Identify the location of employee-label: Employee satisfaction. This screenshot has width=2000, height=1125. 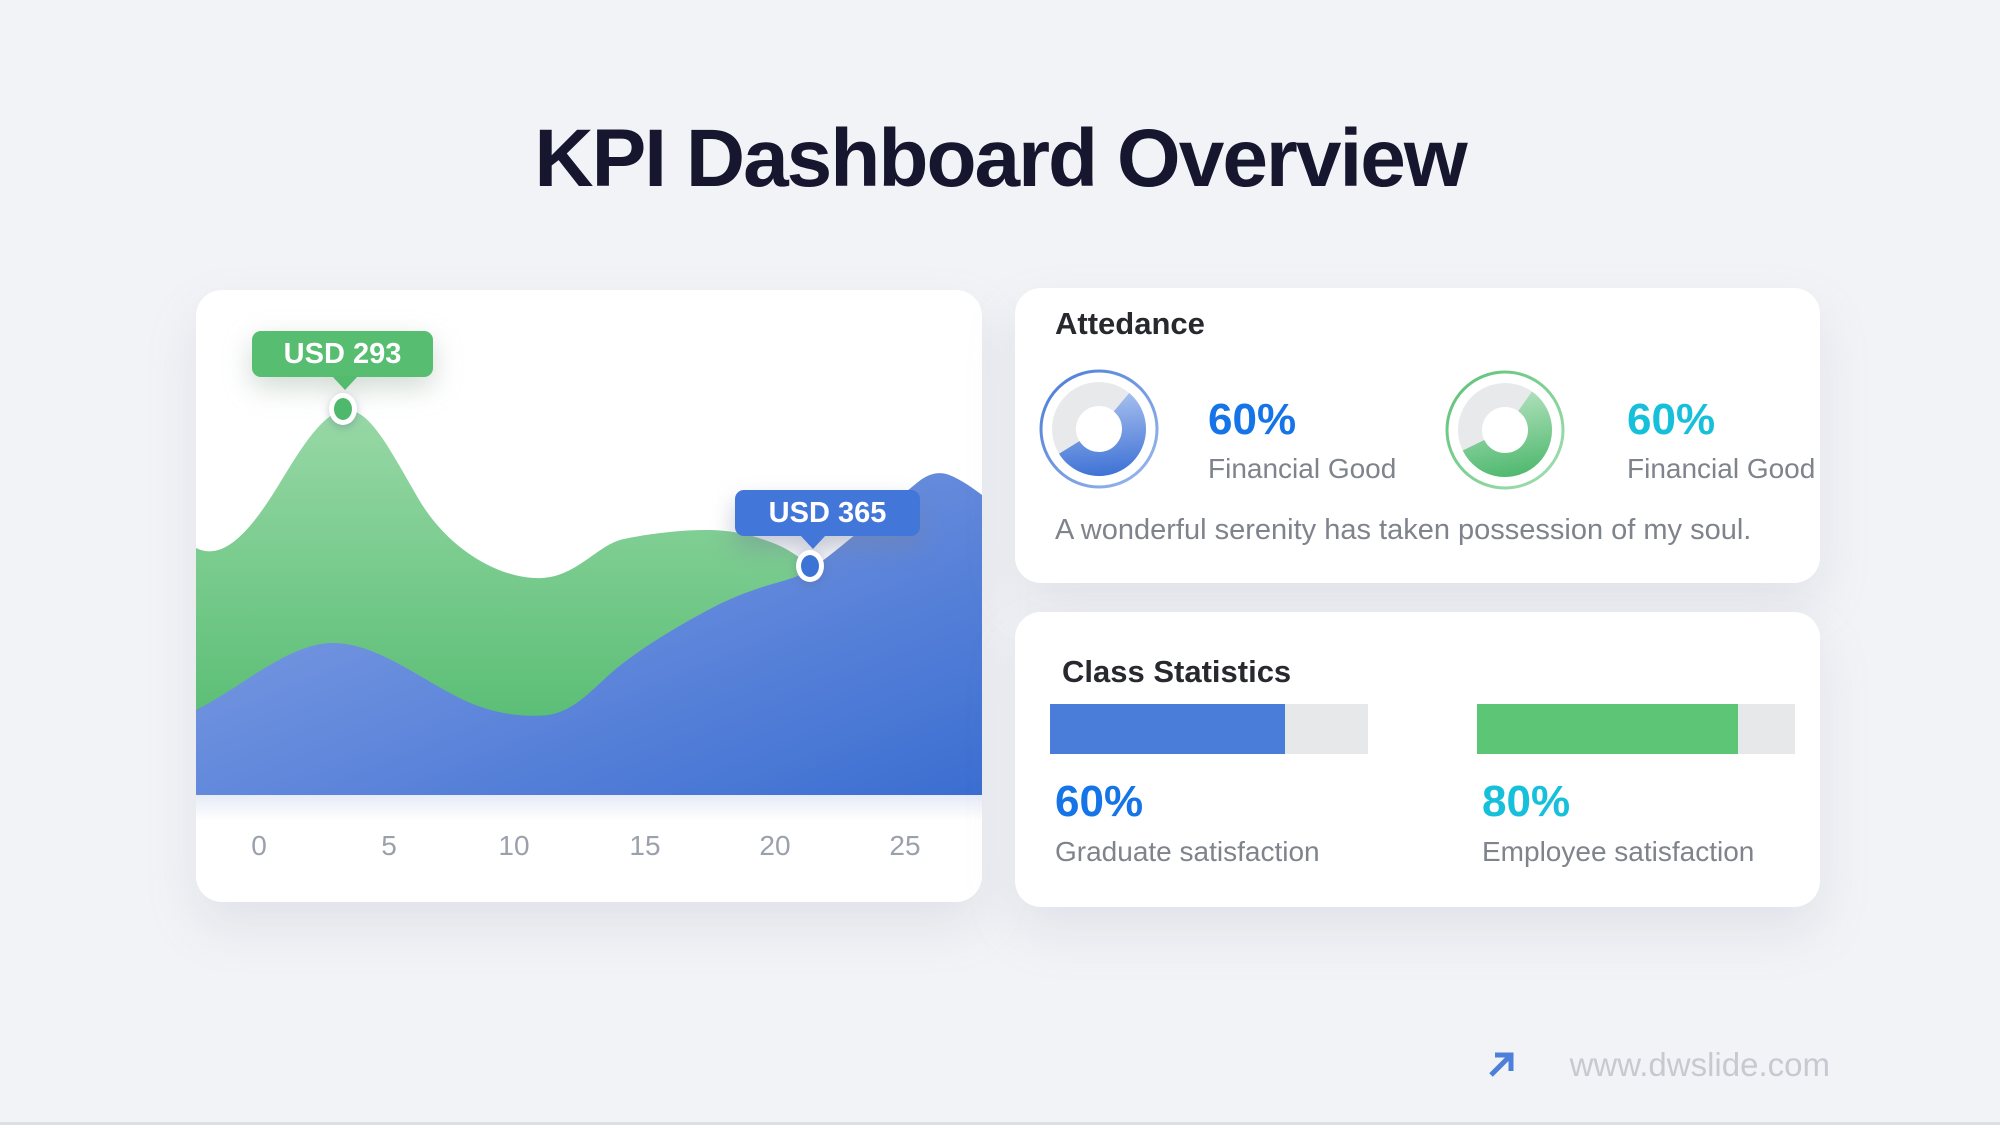
(1618, 851).